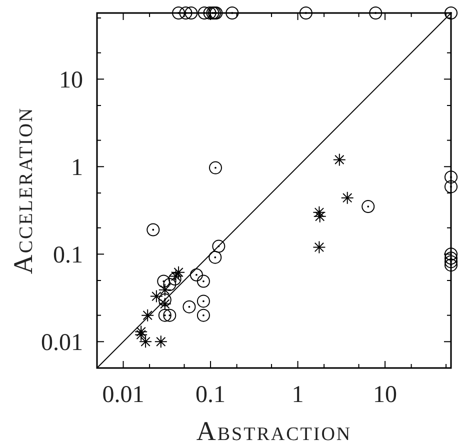 This screenshot has width=458, height=443. I want to click on y-axis-title: Acceleration, so click(23, 190).